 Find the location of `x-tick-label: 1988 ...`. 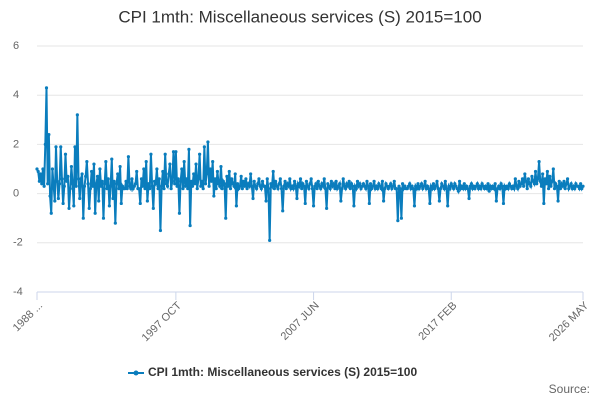

x-tick-label: 1988 ... is located at coordinates (28, 317).